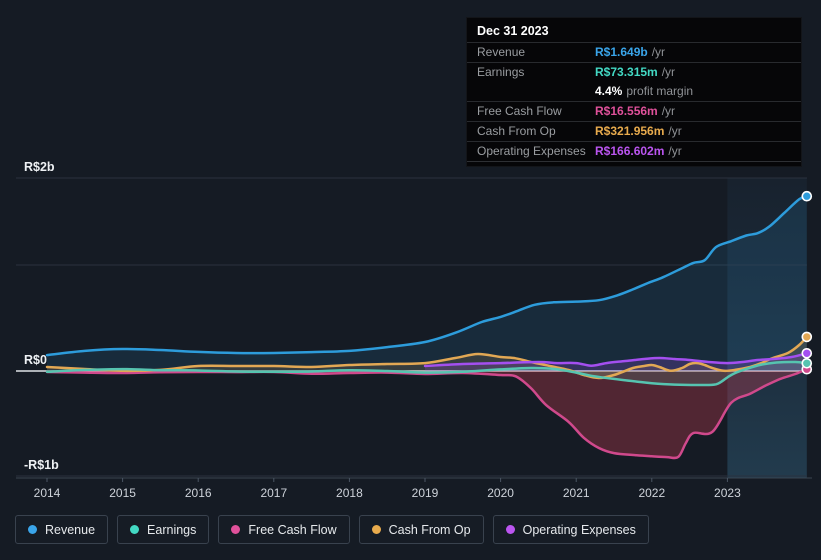 The image size is (821, 560). Describe the element at coordinates (807, 353) in the screenshot. I see `end-marker-operating_expenses` at that location.